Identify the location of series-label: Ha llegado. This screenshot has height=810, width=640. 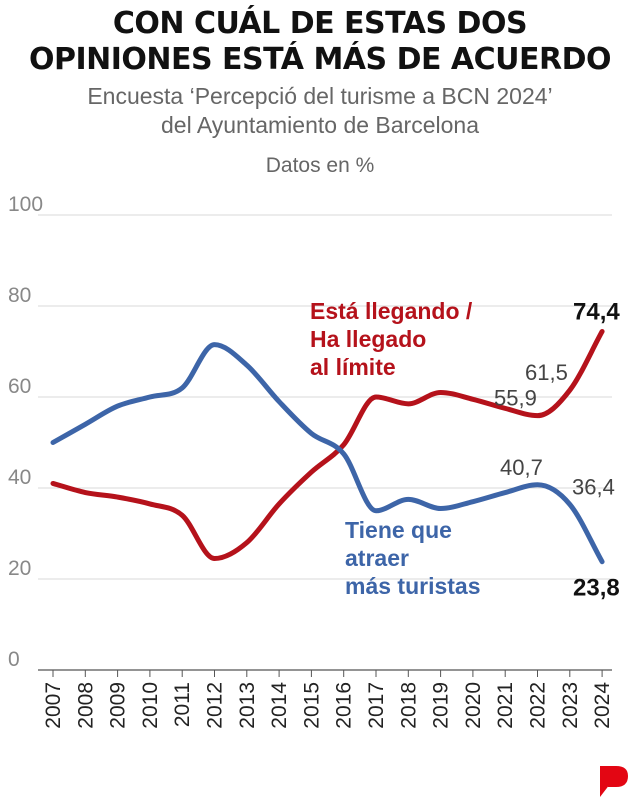
(368, 339).